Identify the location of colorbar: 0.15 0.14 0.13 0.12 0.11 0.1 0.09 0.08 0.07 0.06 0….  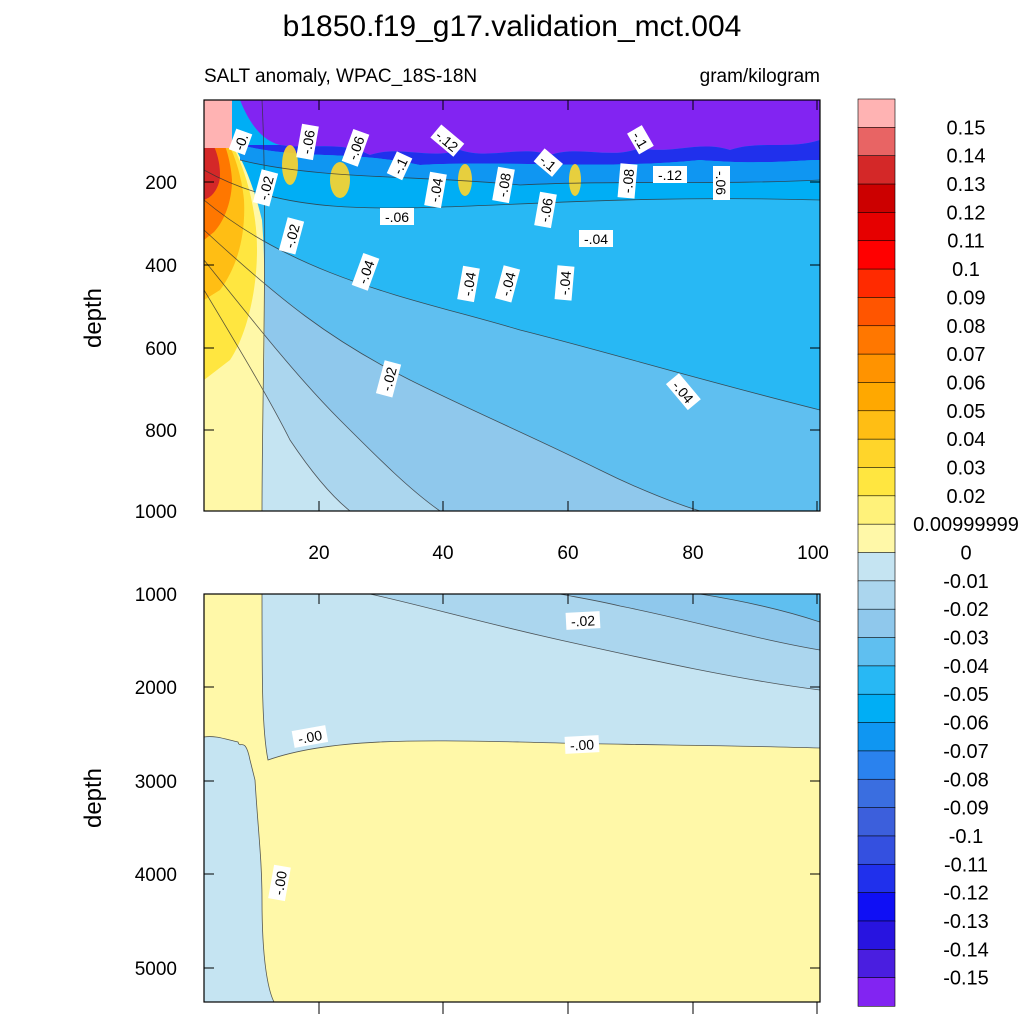
(938, 552).